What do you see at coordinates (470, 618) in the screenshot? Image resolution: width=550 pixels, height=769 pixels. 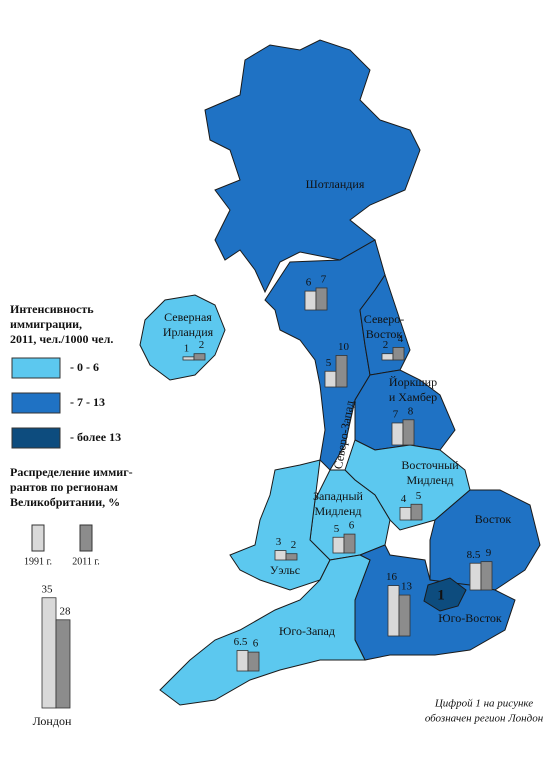 I see `region-name: Юго-Восток` at bounding box center [470, 618].